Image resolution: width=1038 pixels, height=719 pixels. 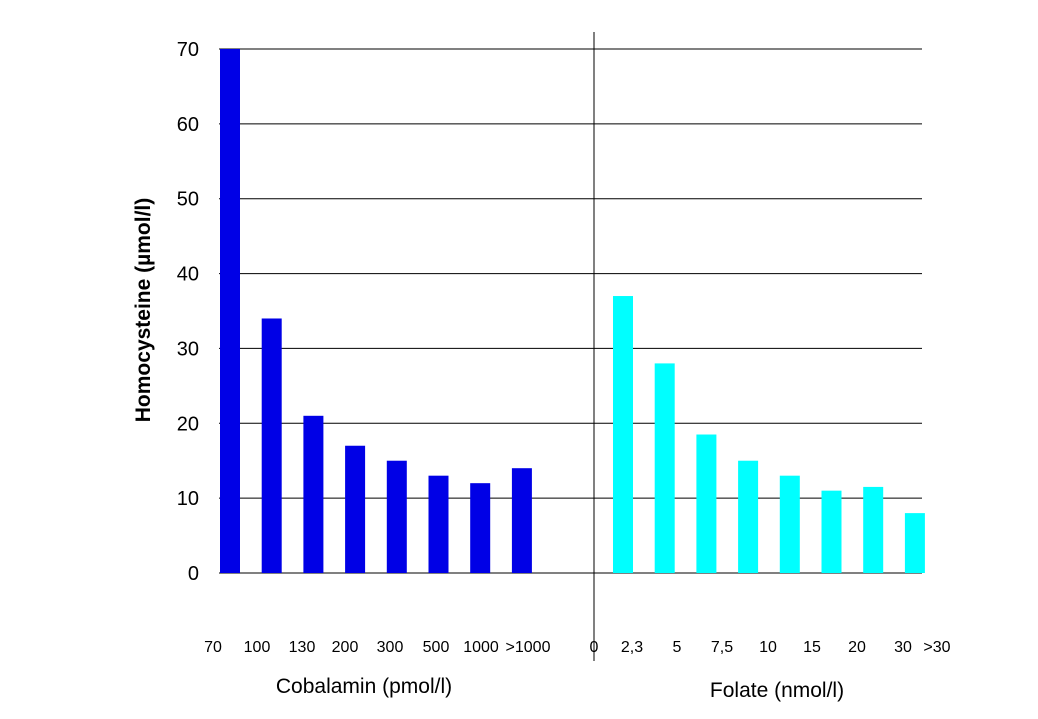 I want to click on x-tick-label: 10, so click(x=768, y=647).